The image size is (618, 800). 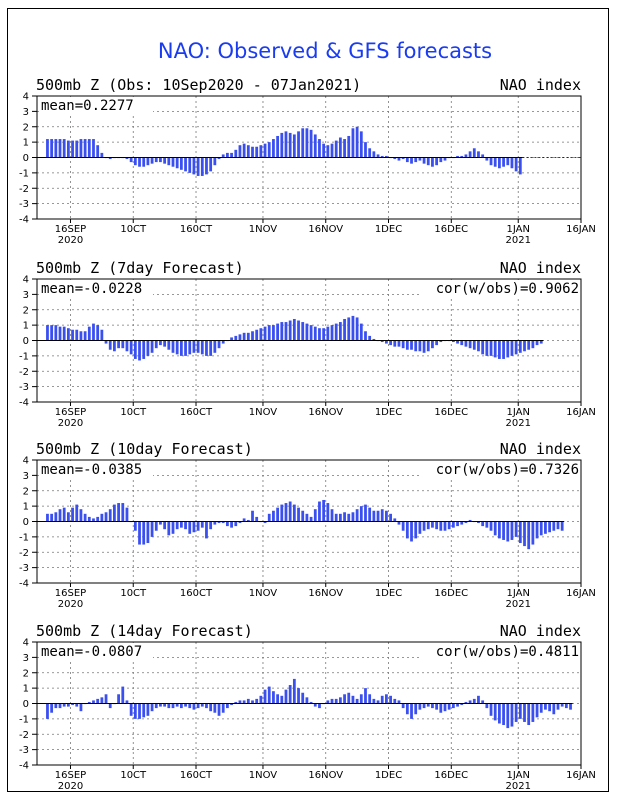 What do you see at coordinates (451, 412) in the screenshot?
I see `panel-1-xtick-label: 16DEC` at bounding box center [451, 412].